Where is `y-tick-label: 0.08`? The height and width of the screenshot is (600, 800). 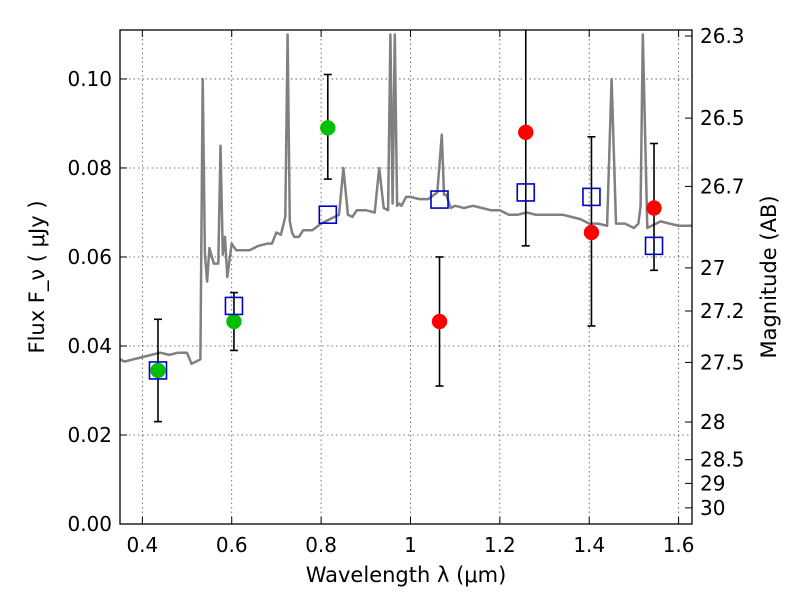 y-tick-label: 0.08 is located at coordinates (89, 168).